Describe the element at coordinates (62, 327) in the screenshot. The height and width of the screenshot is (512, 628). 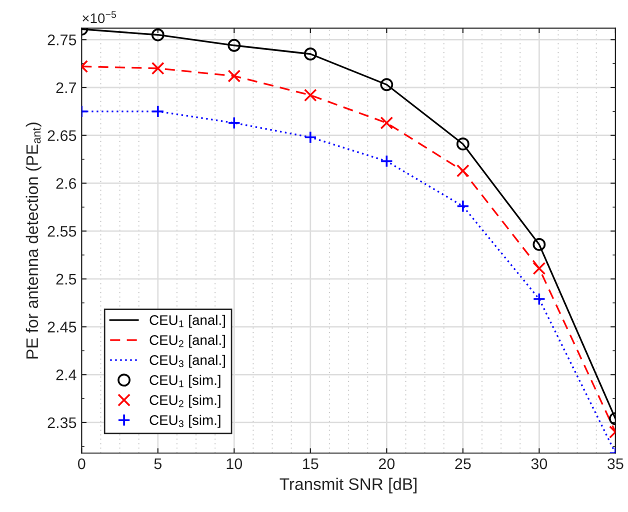
I see `y-tick-label: 2.45` at that location.